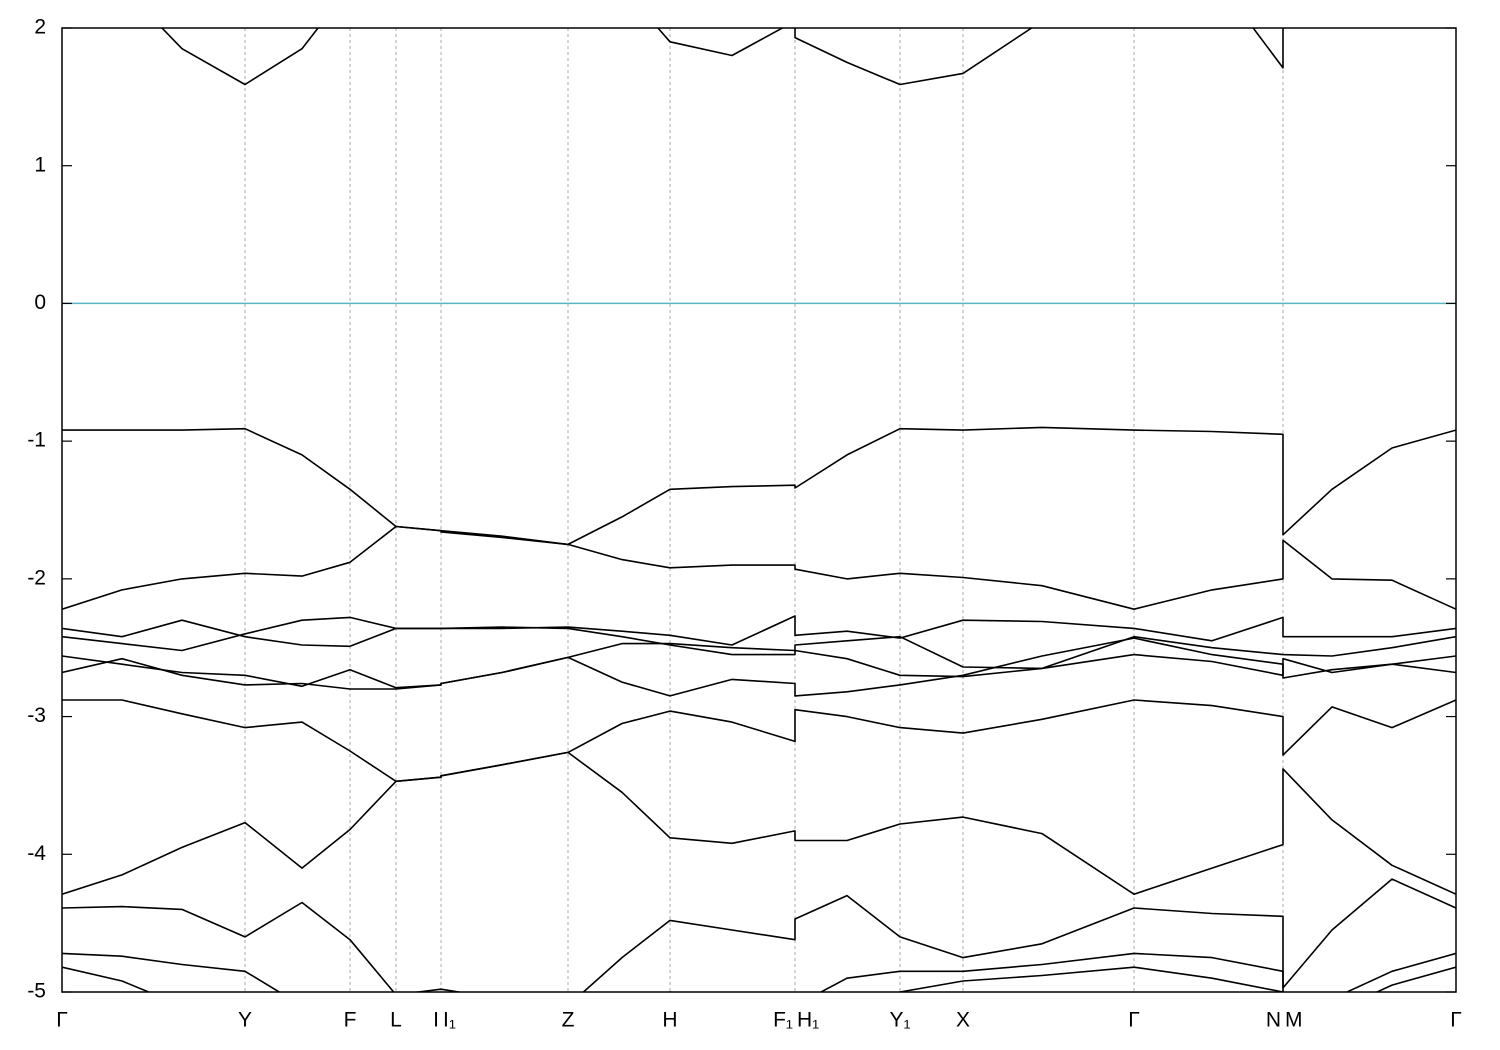  Describe the element at coordinates (963, 1020) in the screenshot. I see `x-tick-label: X` at that location.